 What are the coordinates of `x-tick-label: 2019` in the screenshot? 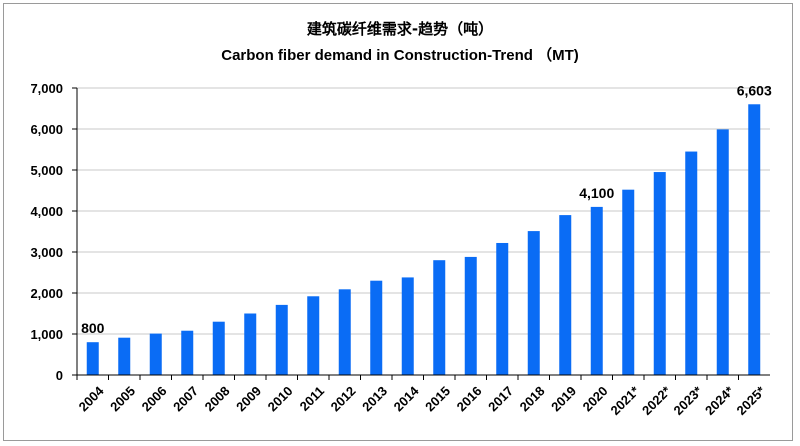 It's located at (563, 398).